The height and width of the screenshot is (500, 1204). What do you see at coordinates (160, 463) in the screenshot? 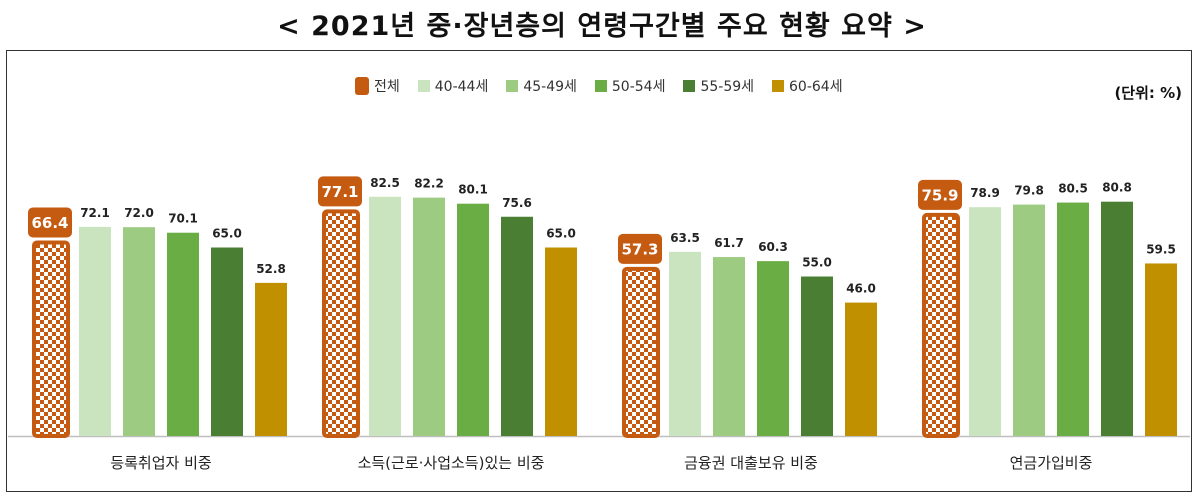
I see `category-label-0: 등록취업자 비중` at bounding box center [160, 463].